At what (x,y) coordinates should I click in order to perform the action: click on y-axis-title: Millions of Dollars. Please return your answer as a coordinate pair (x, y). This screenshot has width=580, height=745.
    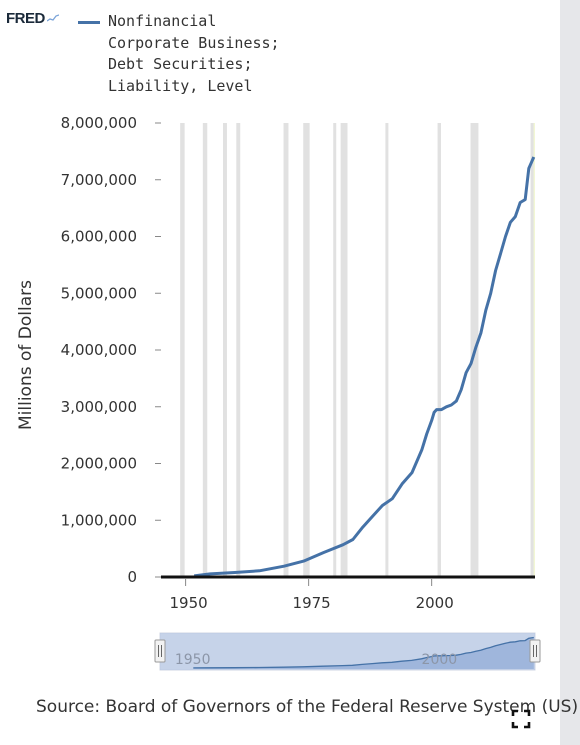
    Looking at the image, I should click on (26, 355).